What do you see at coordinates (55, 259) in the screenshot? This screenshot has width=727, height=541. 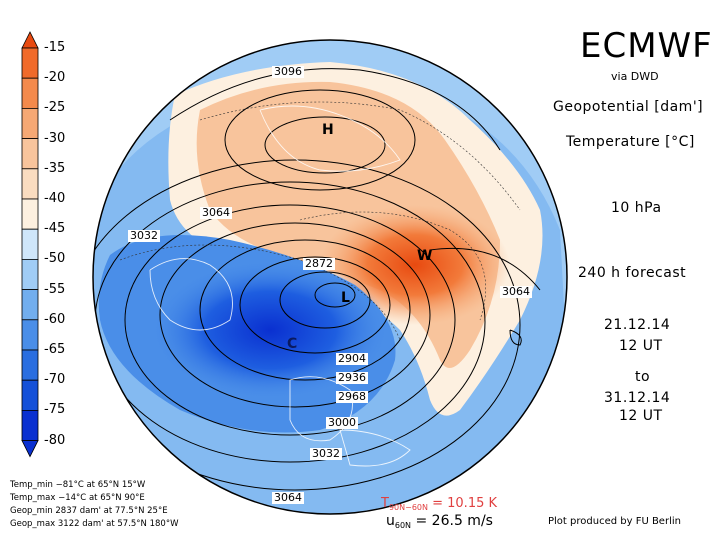 I see `colorbar-tick-label: -50` at bounding box center [55, 259].